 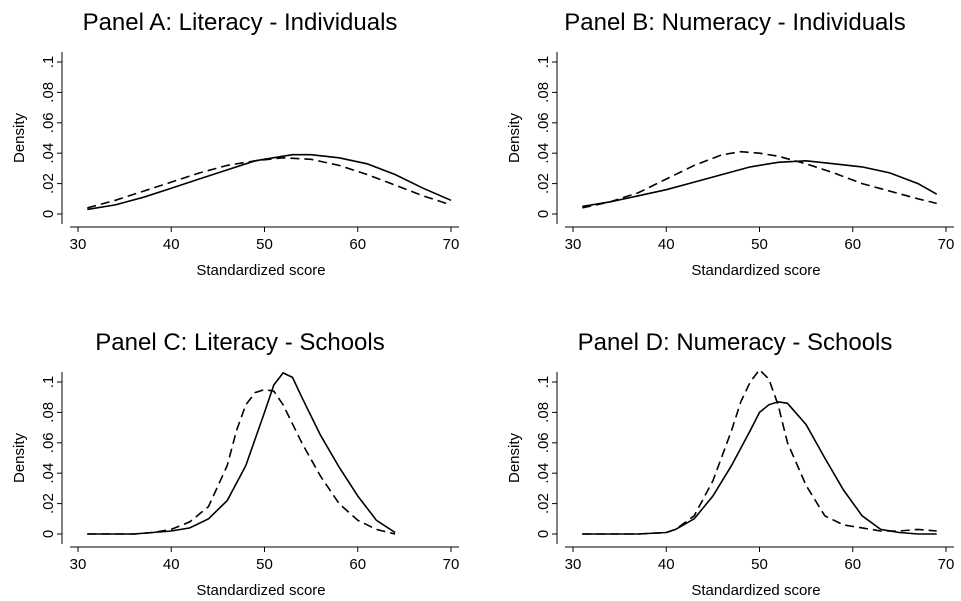 I want to click on chart-title: Panel C: Literacy - Schools, so click(x=239, y=342).